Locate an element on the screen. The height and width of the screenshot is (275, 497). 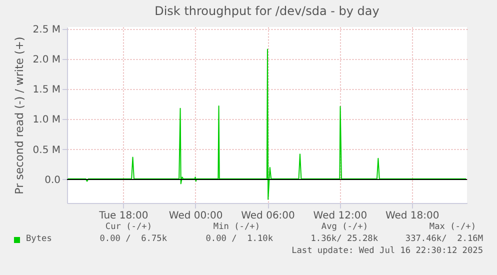
legend-label: Bytes is located at coordinates (39, 239).